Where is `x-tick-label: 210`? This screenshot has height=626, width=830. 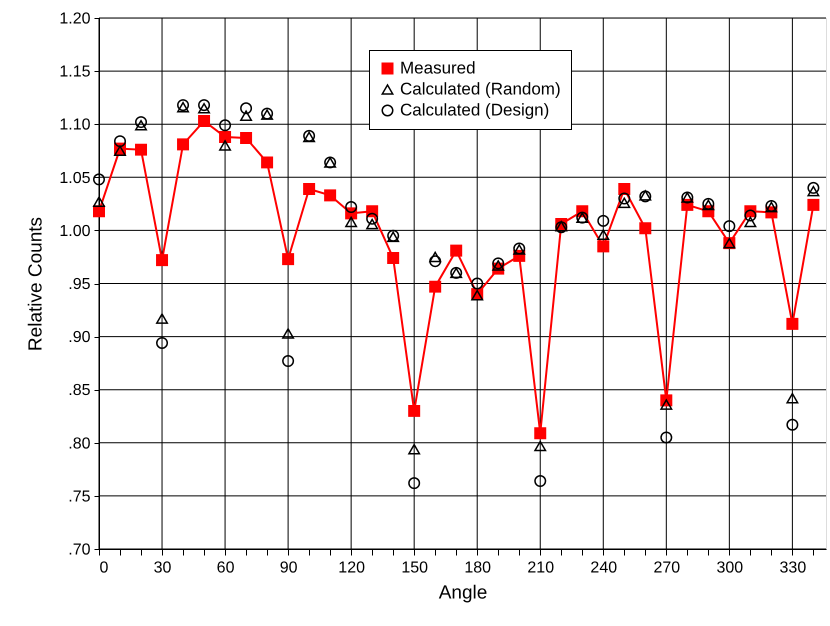 x-tick-label: 210 is located at coordinates (540, 568).